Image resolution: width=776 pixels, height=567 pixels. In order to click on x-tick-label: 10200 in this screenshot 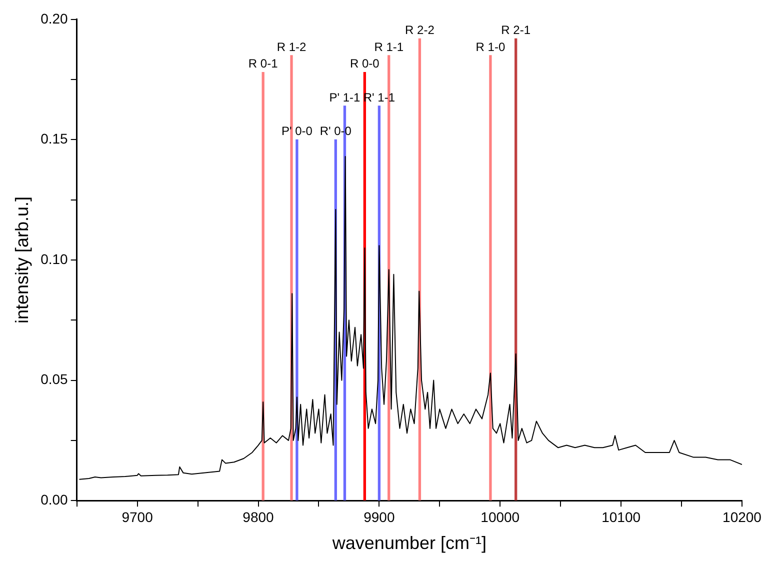, I will do `click(742, 516)`.